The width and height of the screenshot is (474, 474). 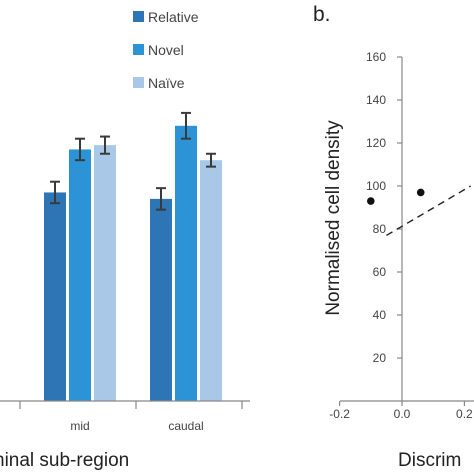 I want to click on bar-caudal-relative, so click(x=161, y=299).